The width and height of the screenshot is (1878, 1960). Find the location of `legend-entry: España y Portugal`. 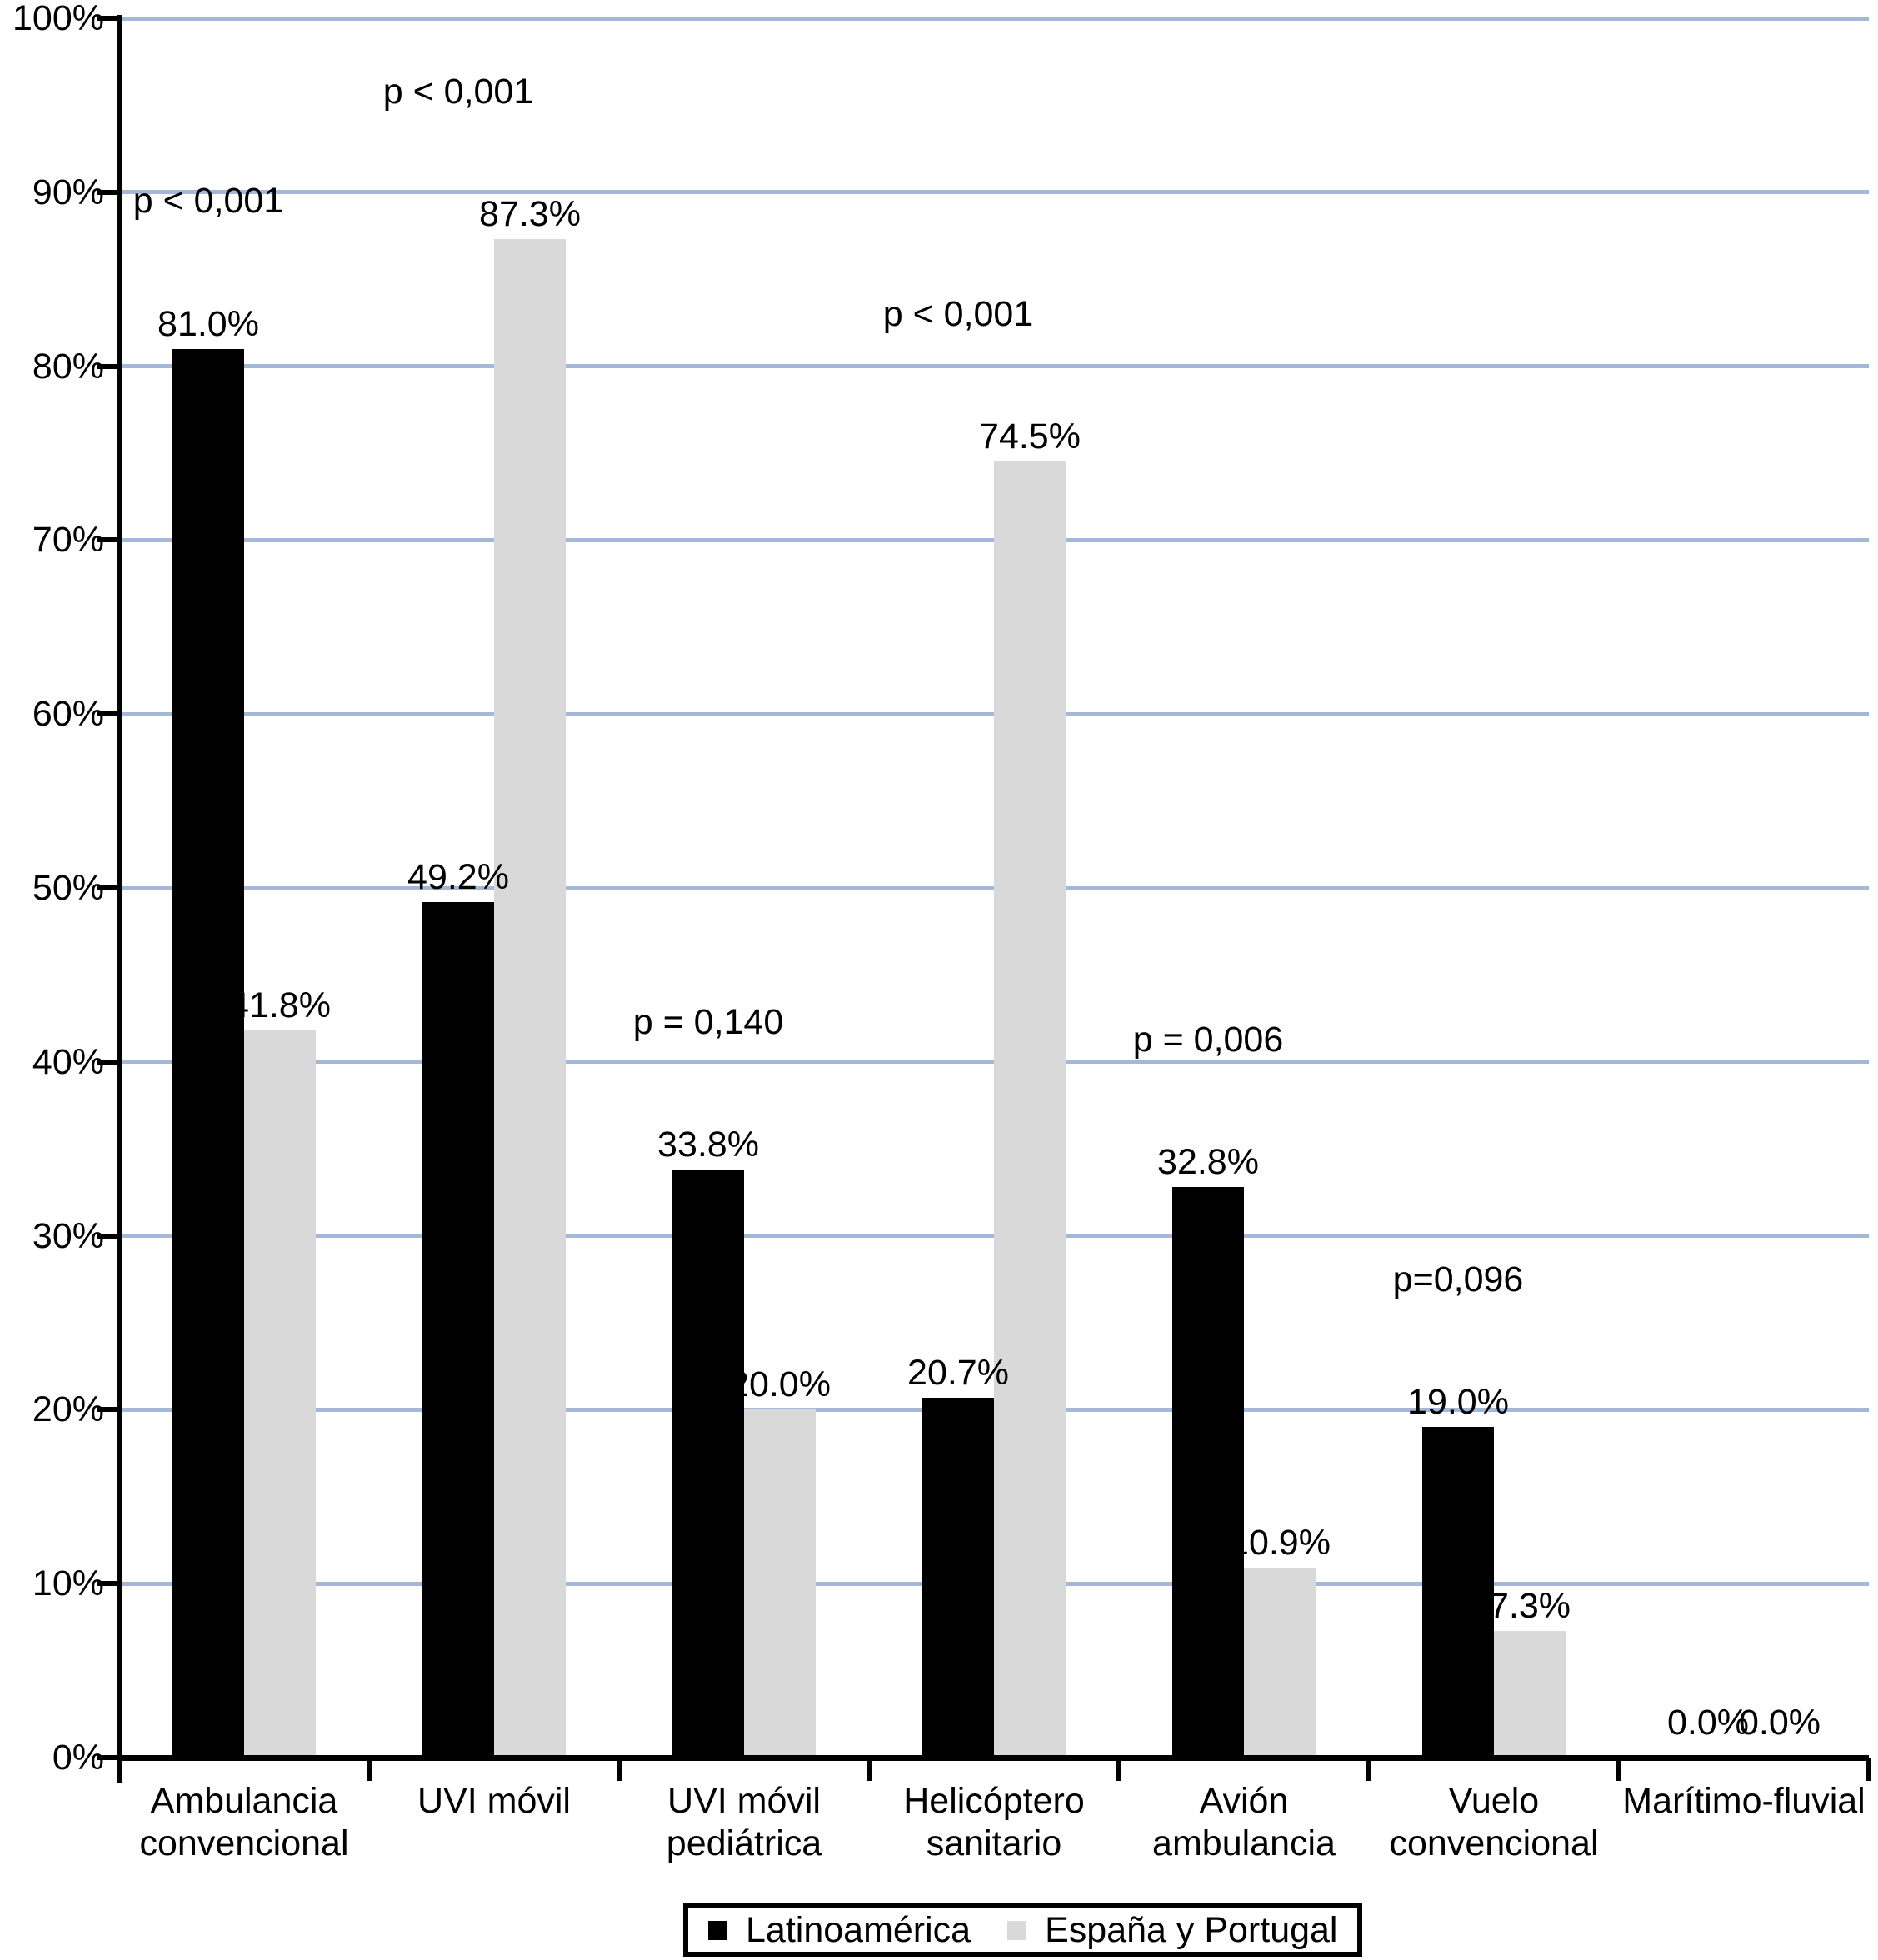

legend-entry: España y Portugal is located at coordinates (1172, 1930).